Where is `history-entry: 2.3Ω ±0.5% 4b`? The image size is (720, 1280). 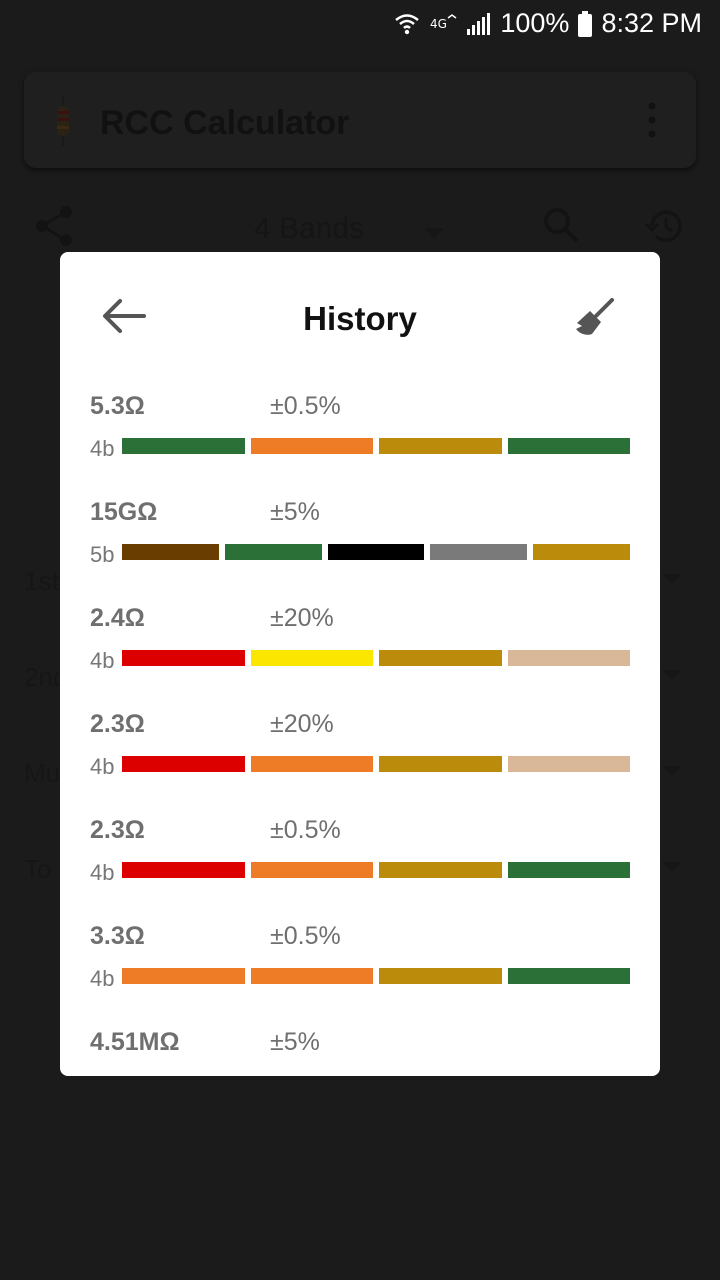
history-entry: 2.3Ω ±0.5% 4b is located at coordinates (361, 866).